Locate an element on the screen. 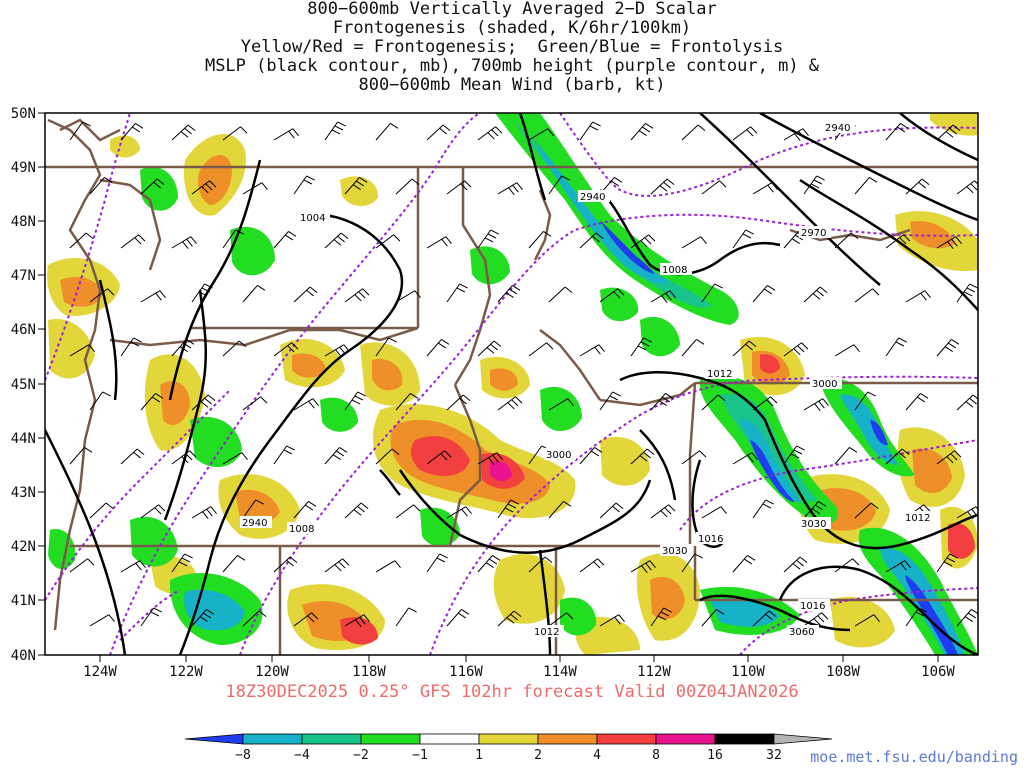 The width and height of the screenshot is (1024, 768). lat-label: 46N is located at coordinates (23, 330).